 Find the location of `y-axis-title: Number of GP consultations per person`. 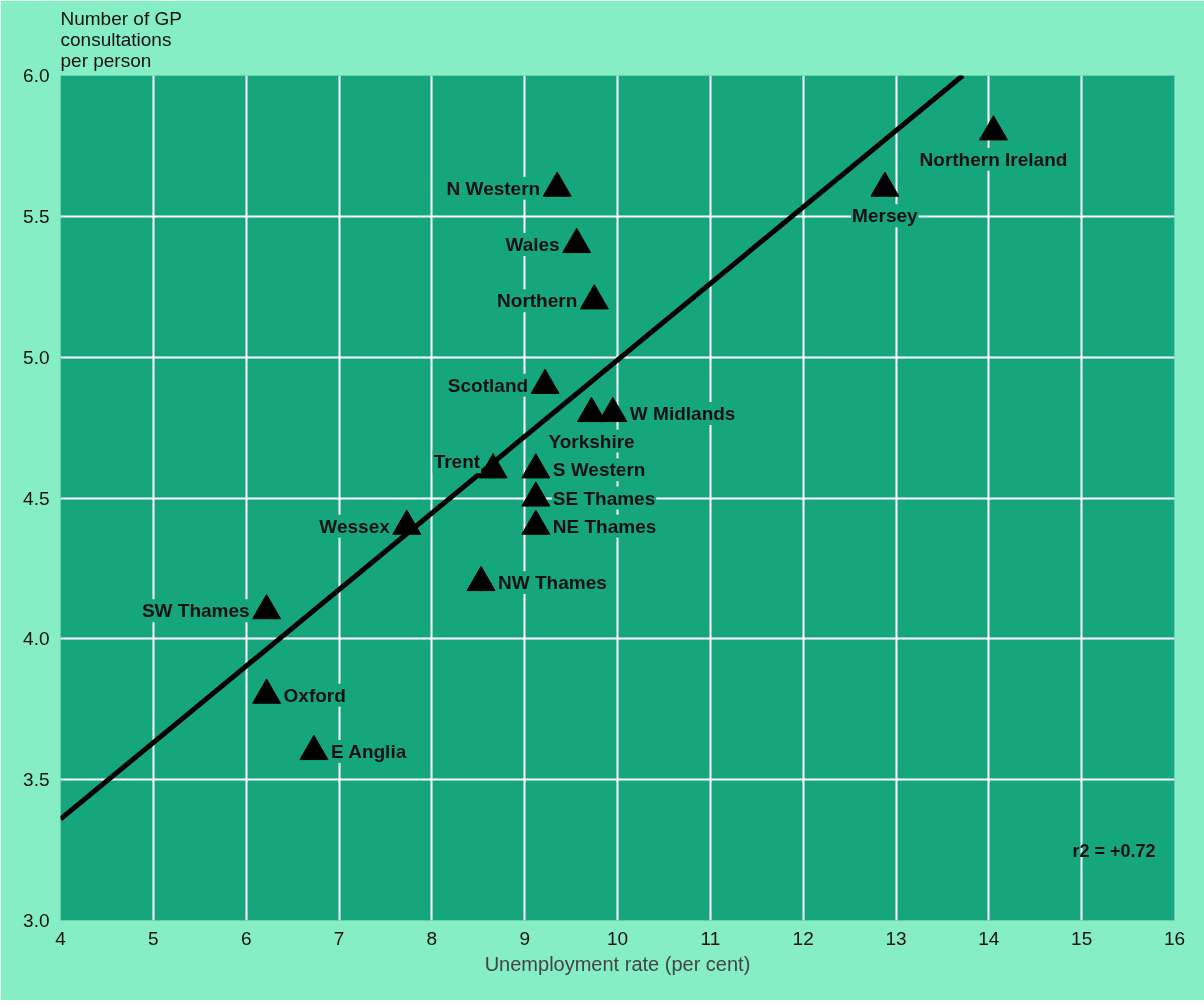

y-axis-title: Number of GP consultations per person is located at coordinates (121, 39).